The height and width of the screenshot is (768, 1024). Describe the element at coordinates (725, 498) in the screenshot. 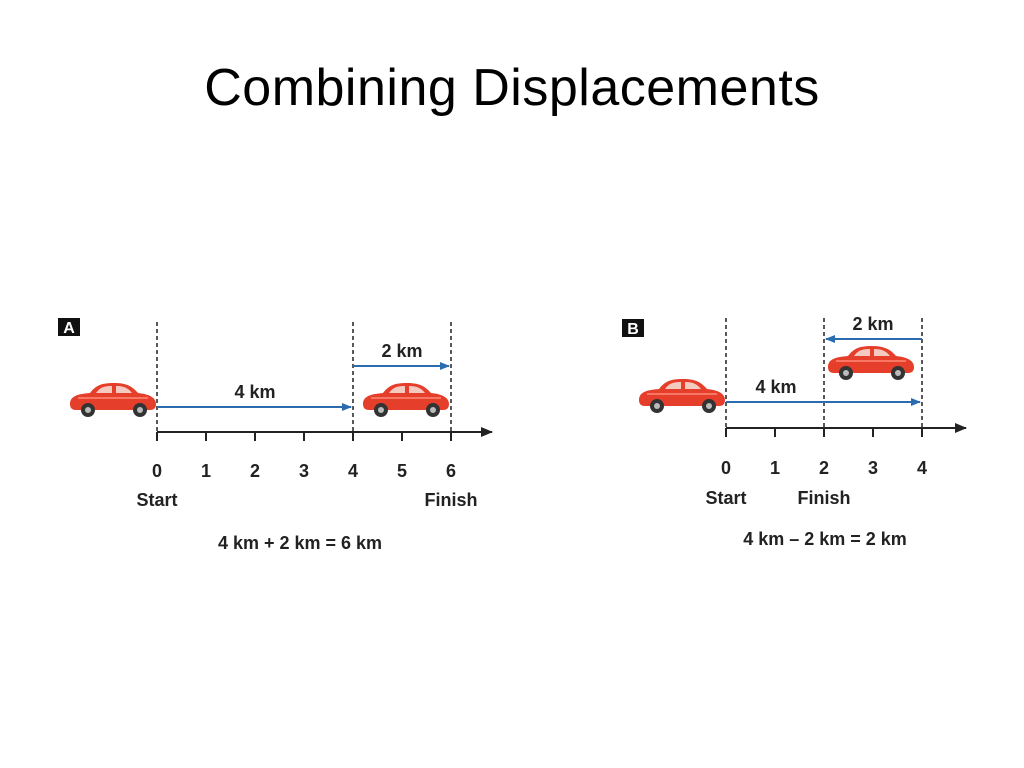

I see `panel-b-start-label: Start` at that location.